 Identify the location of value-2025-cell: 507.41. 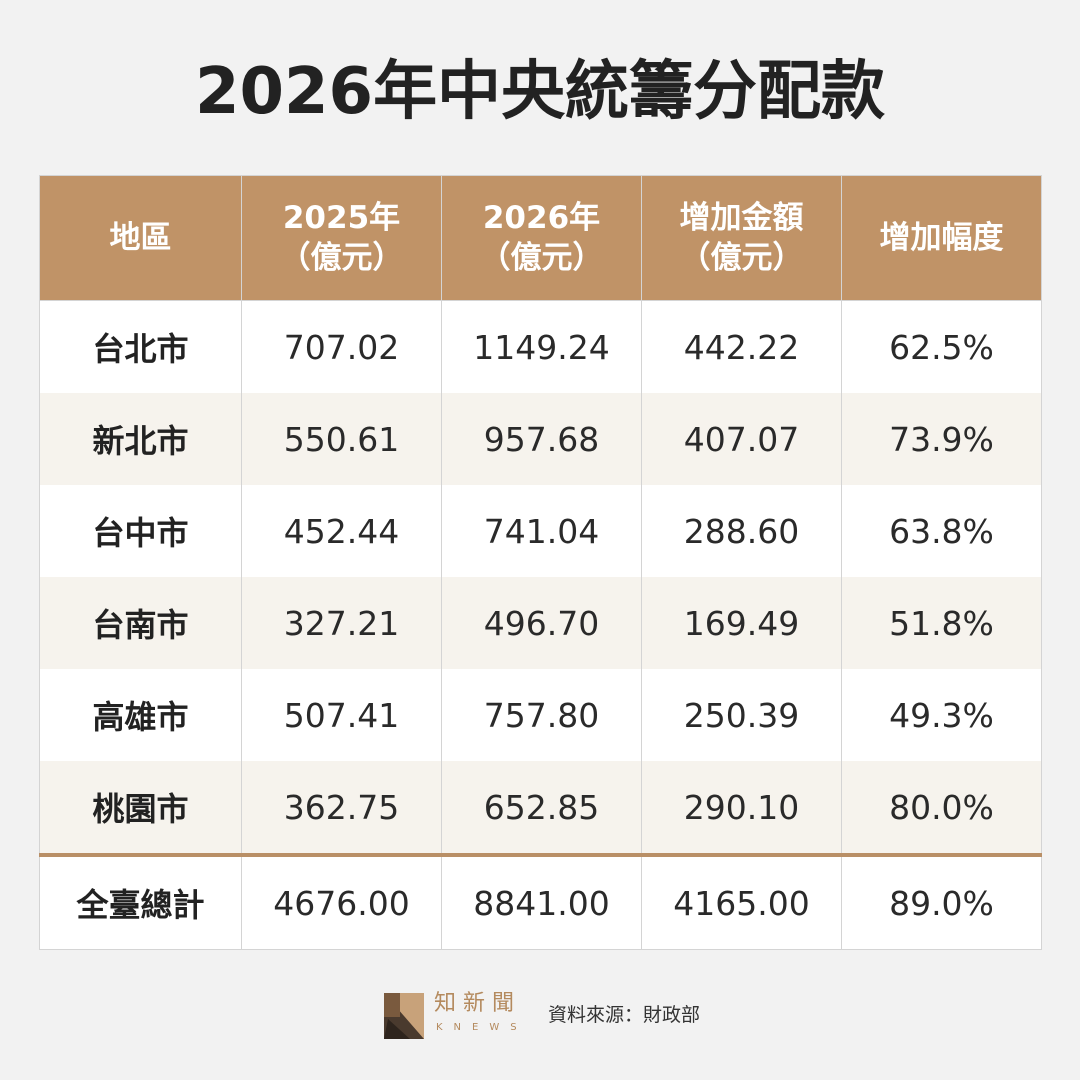
(341, 715).